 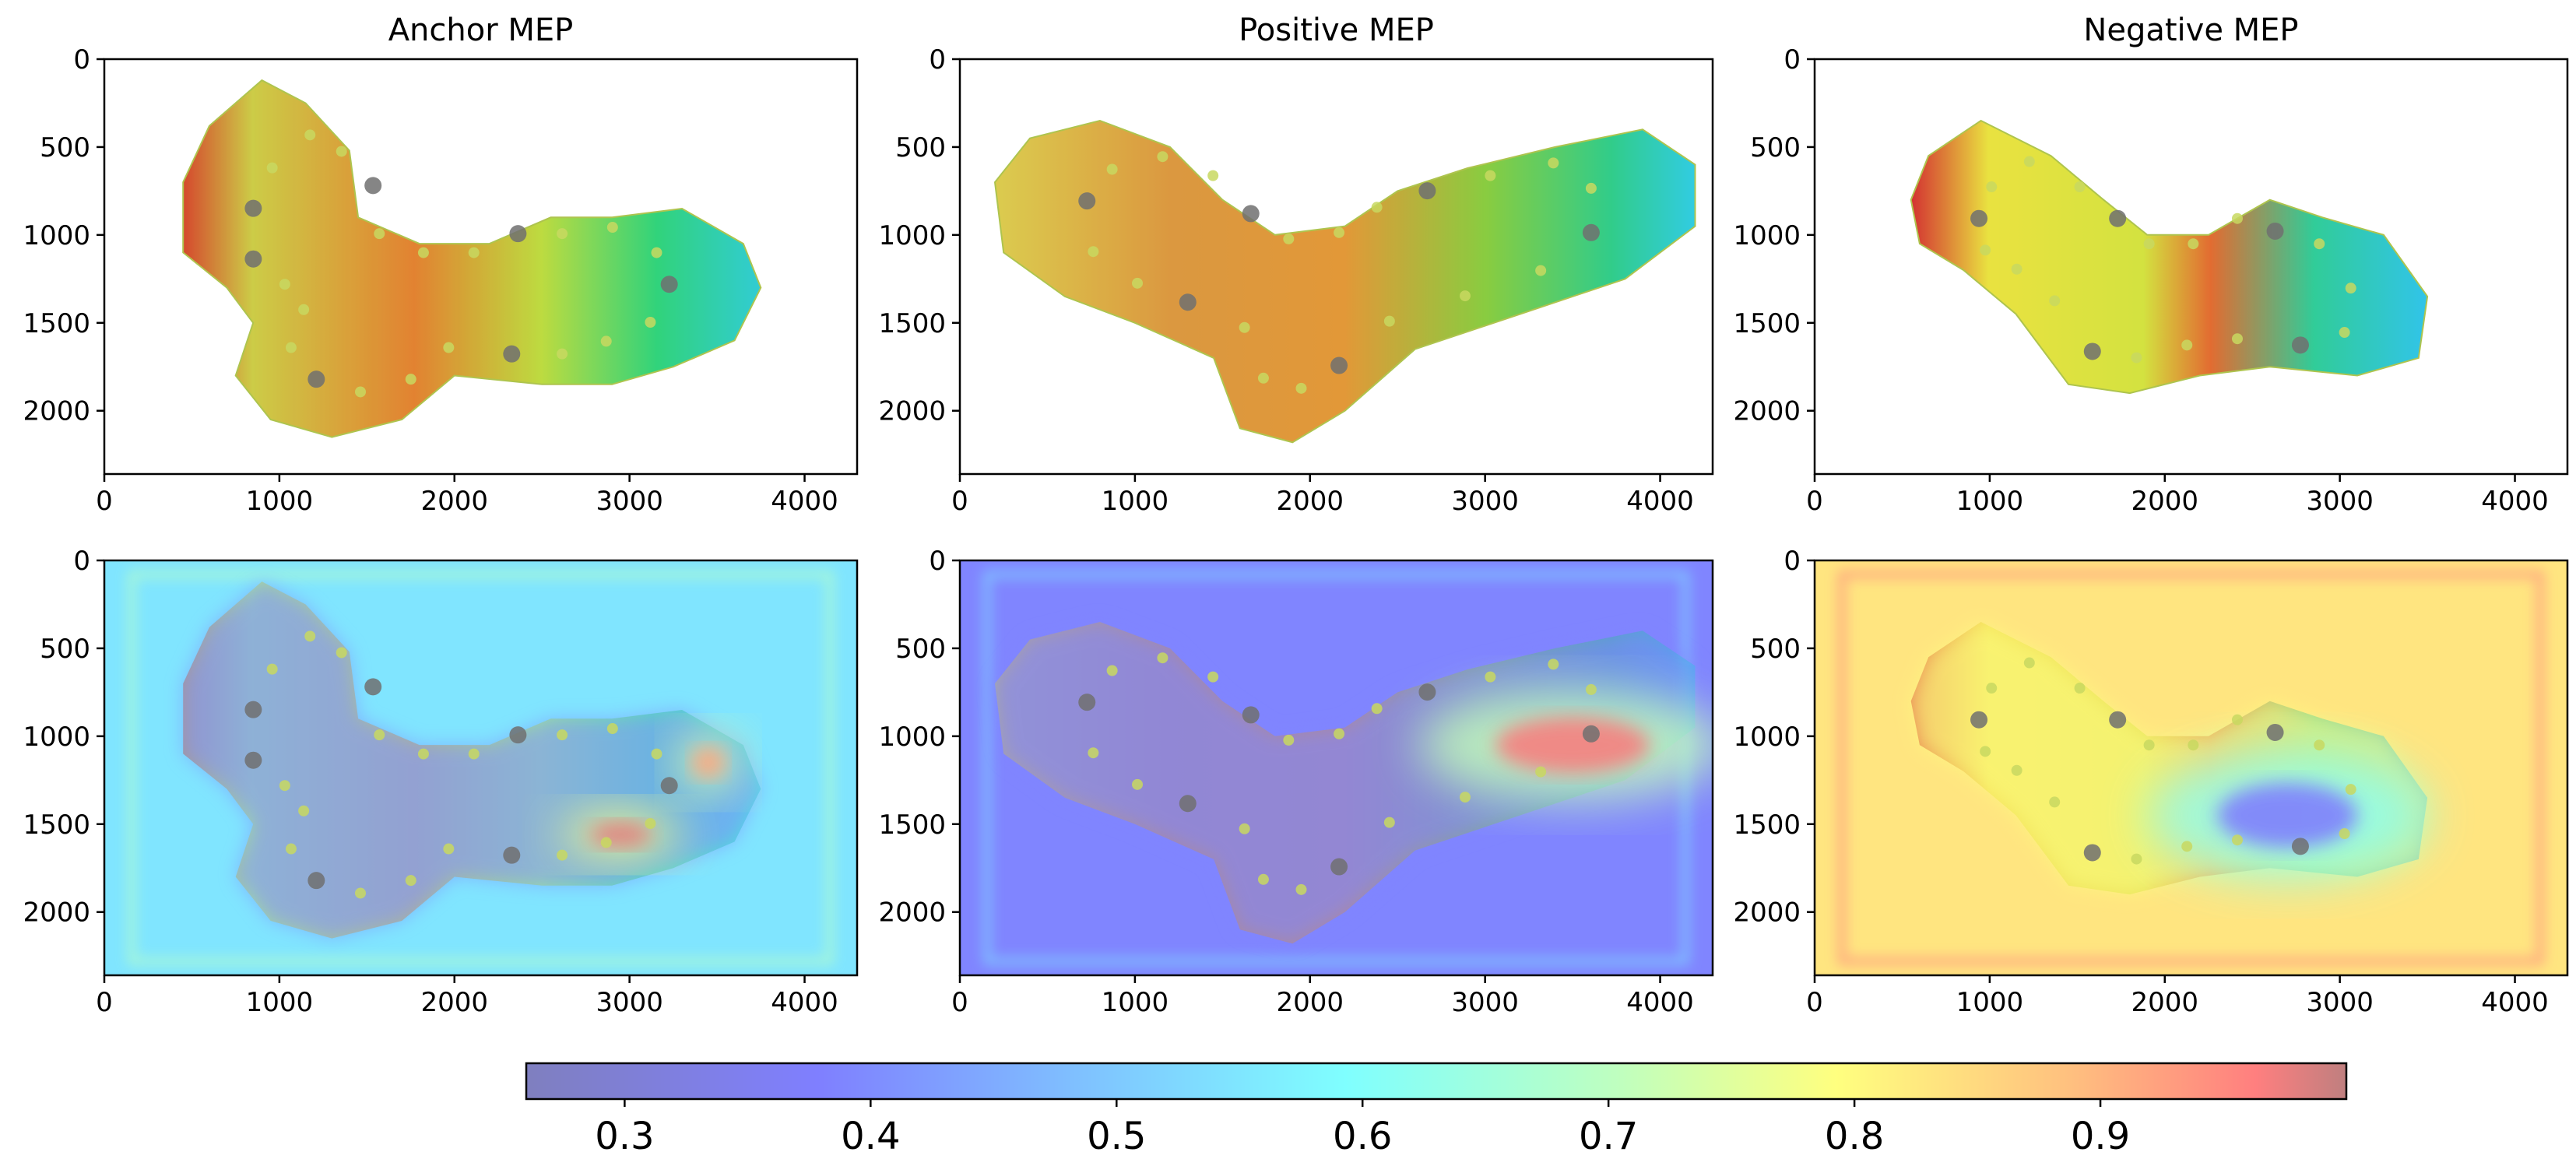 What do you see at coordinates (1815, 1003) in the screenshot?
I see `x-tick-label: 0` at bounding box center [1815, 1003].